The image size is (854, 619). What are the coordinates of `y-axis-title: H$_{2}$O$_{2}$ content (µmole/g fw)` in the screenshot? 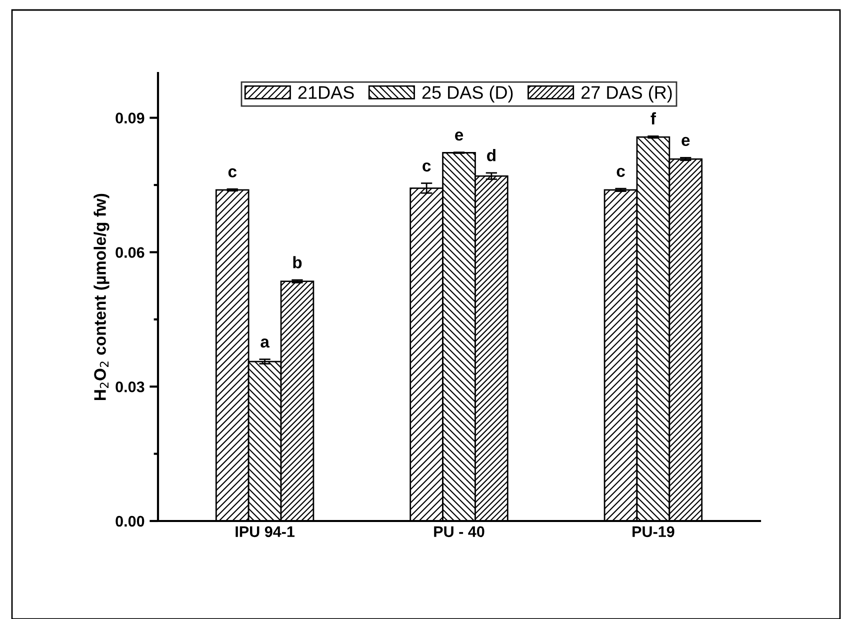 It's located at (102, 297).